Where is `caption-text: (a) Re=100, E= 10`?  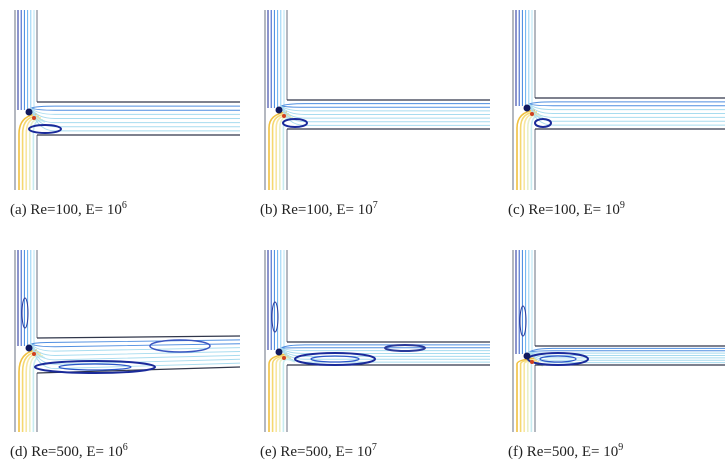
caption-text: (a) Re=100, E= 10 is located at coordinates (66, 210).